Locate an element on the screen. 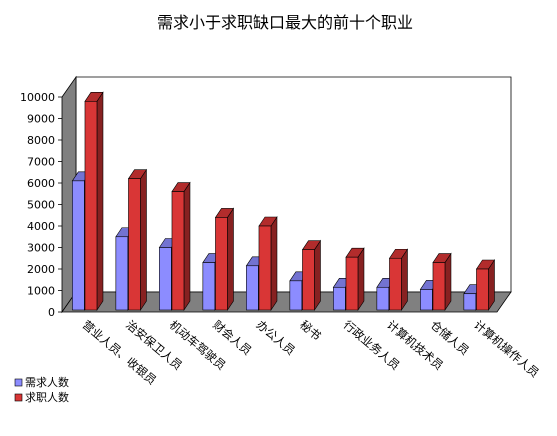  y-tick-label: 5000 is located at coordinates (41, 205).